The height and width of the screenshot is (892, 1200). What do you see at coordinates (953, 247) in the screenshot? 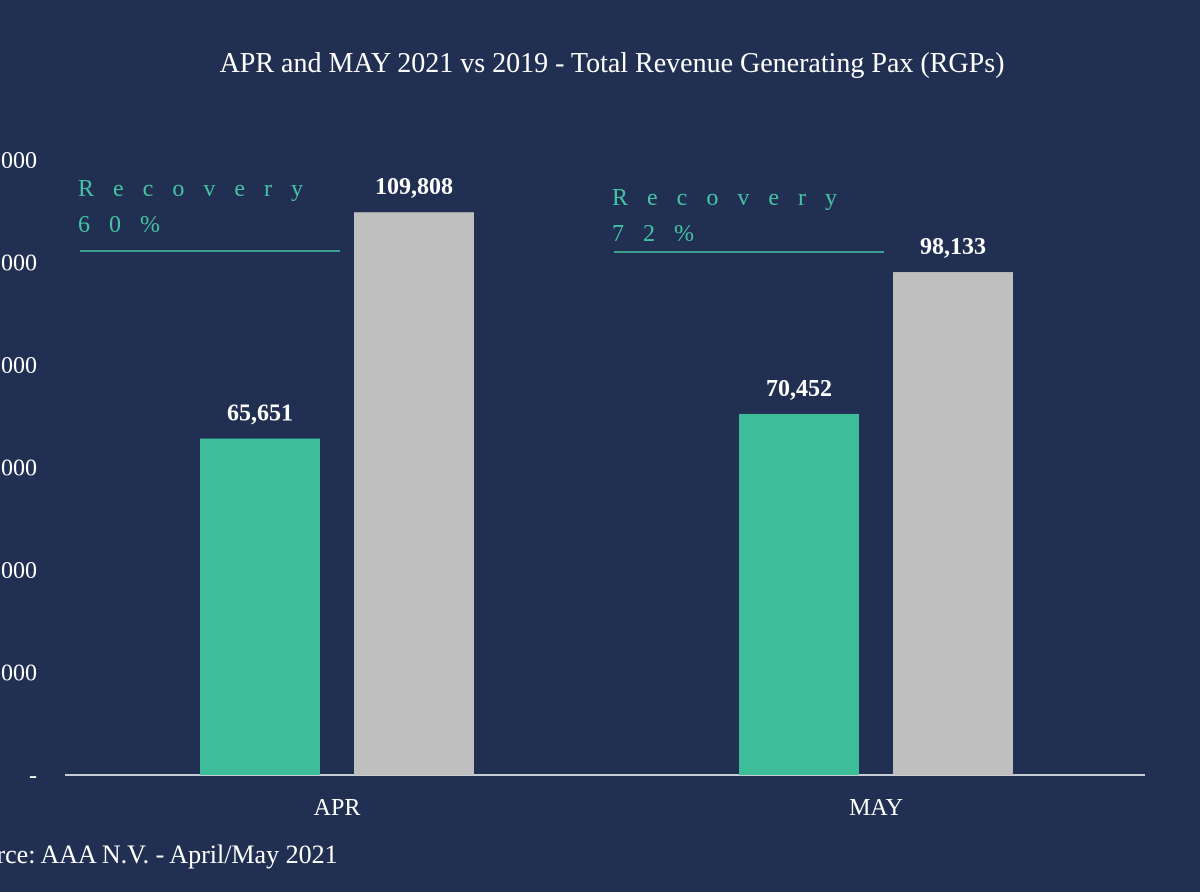
I see `data-label: 98,133` at bounding box center [953, 247].